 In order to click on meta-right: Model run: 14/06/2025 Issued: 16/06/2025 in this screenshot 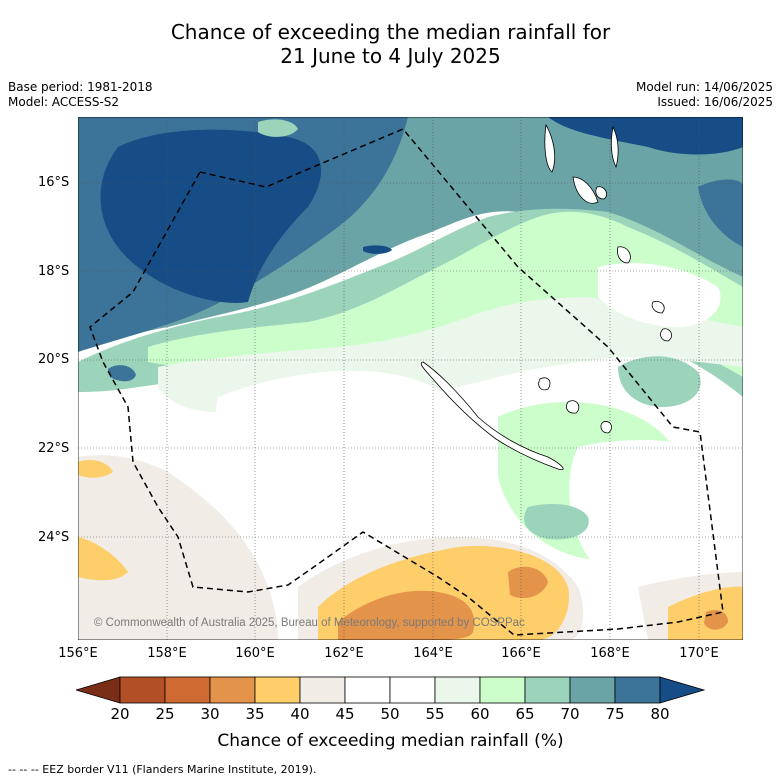, I will do `click(704, 95)`.